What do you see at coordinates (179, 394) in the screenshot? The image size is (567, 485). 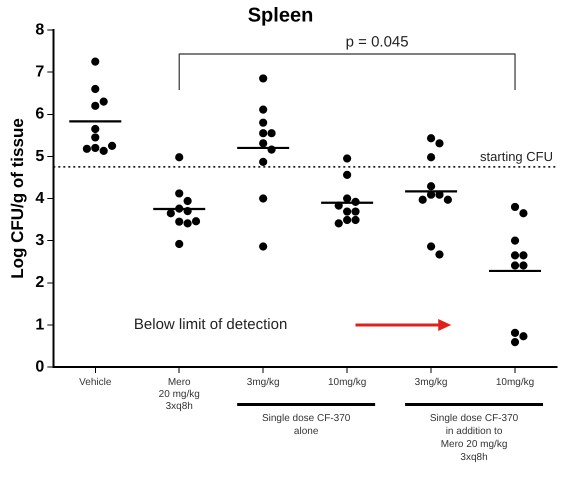 I see `x-tick-label: Mero 20 mg/kg 3xq8h` at bounding box center [179, 394].